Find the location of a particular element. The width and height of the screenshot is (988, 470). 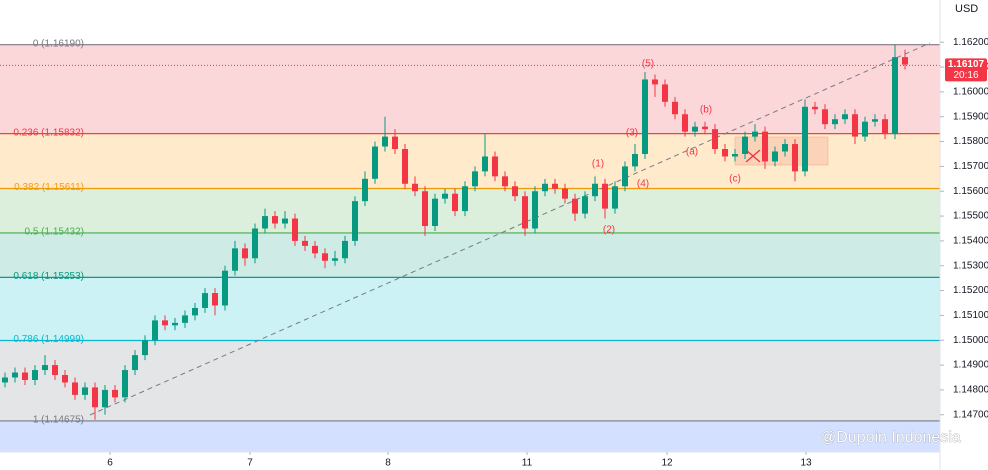

wave-label: (5) is located at coordinates (648, 64).